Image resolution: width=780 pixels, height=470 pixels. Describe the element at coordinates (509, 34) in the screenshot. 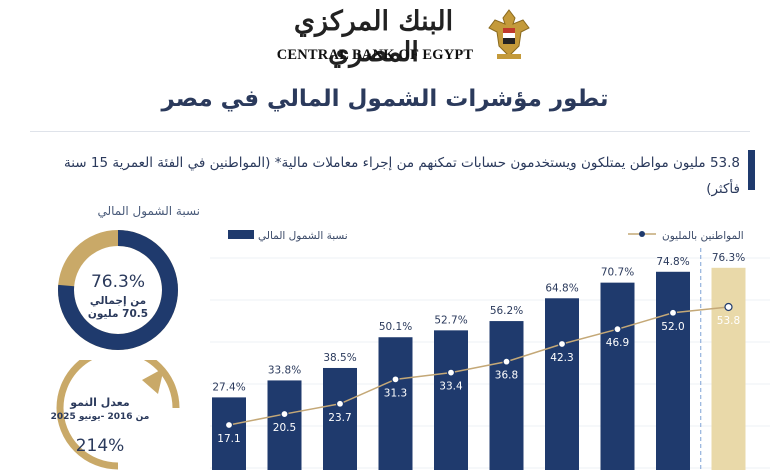

I see `eagle-emblem-icon` at that location.